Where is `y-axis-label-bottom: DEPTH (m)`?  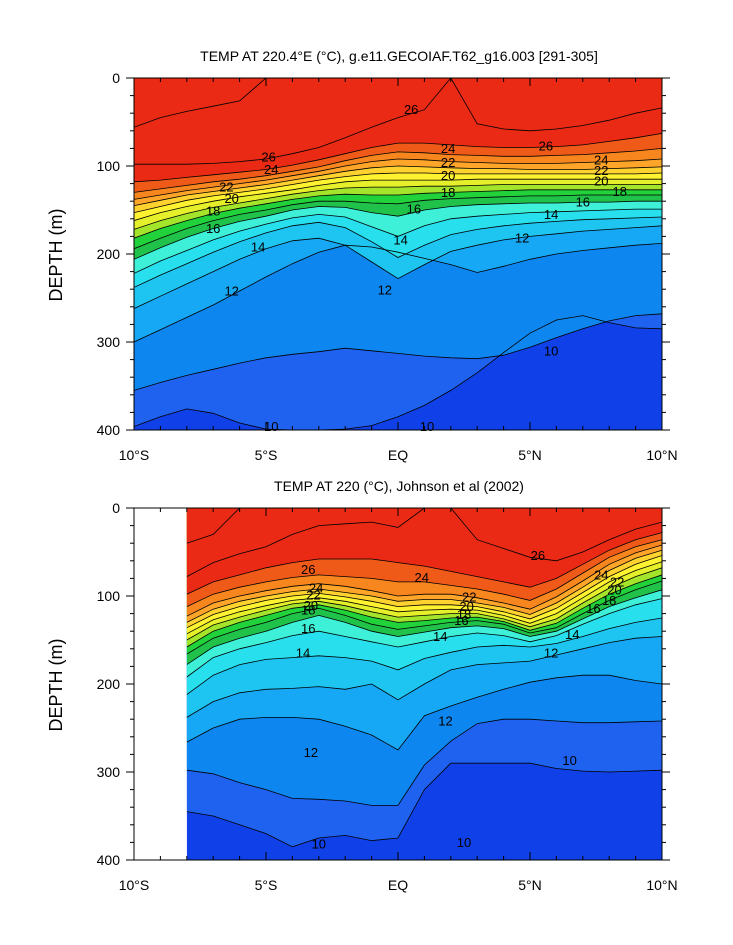
y-axis-label-bottom: DEPTH (m) is located at coordinates (56, 685).